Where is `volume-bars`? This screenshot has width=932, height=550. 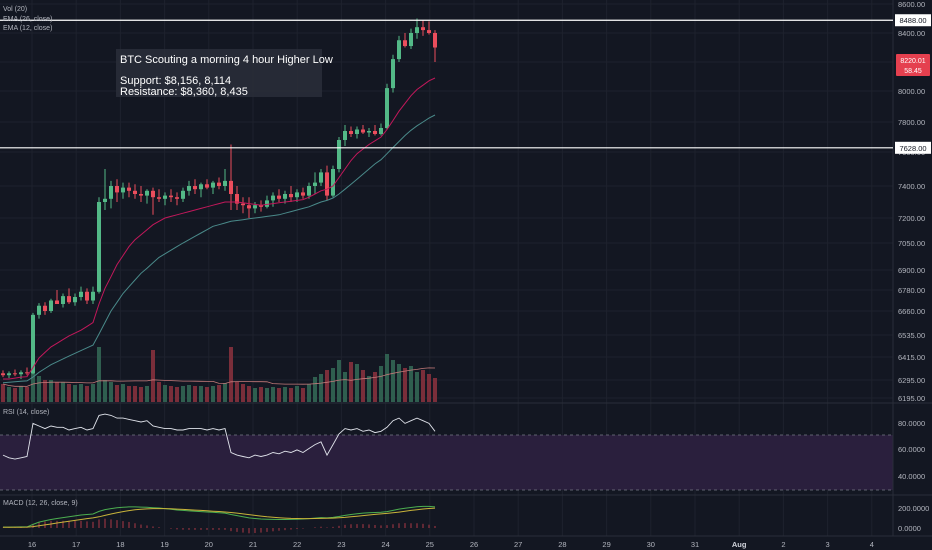 volume-bars is located at coordinates (219, 374).